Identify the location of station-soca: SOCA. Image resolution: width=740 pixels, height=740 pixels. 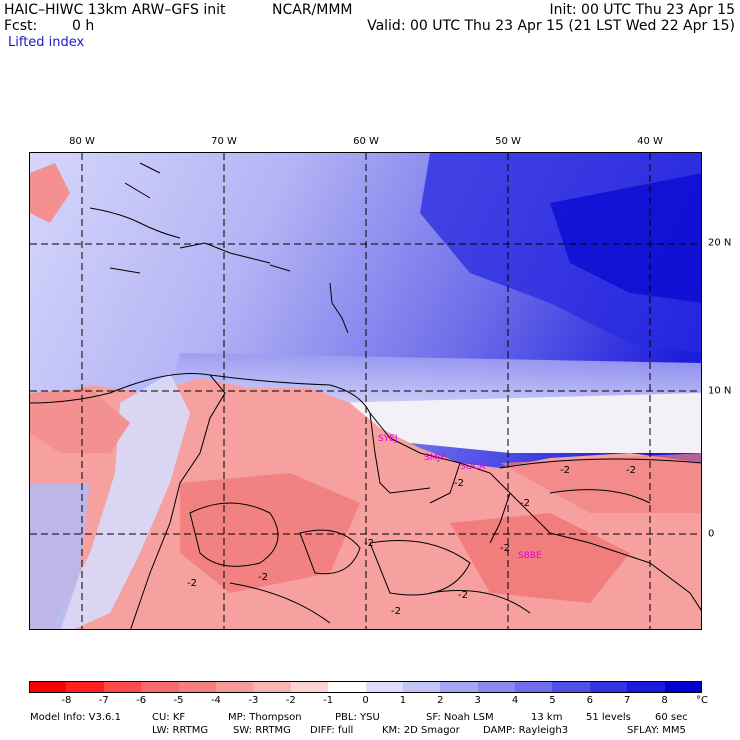
(473, 467).